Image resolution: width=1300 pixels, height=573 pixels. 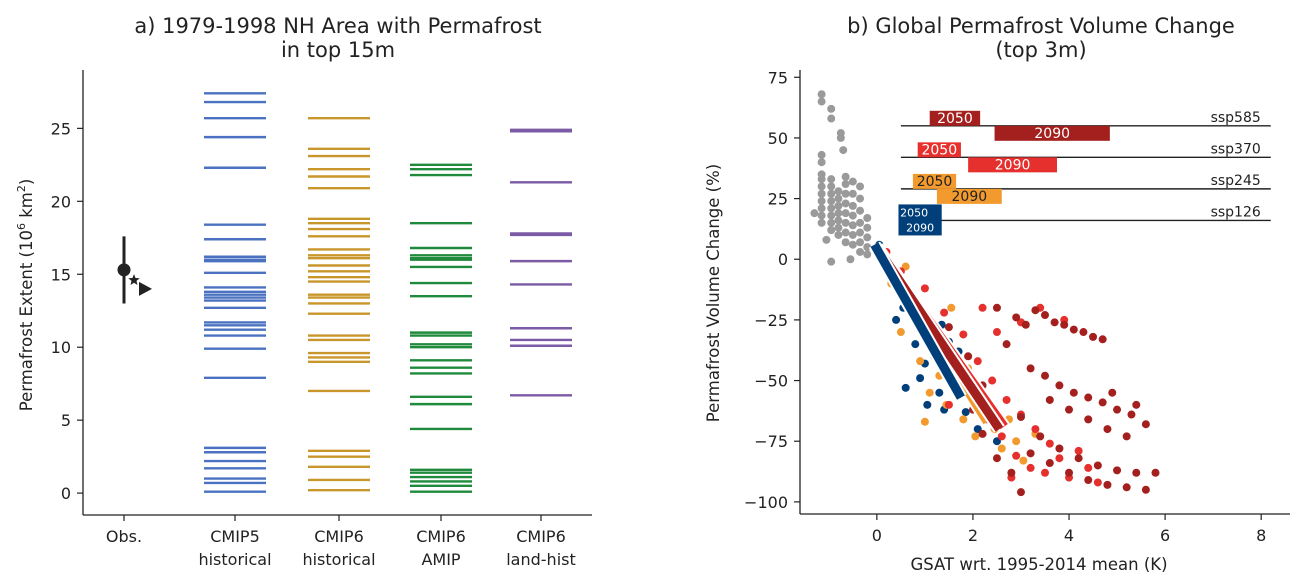 I want to click on panel-b-ytick-label: 75, so click(x=778, y=77).